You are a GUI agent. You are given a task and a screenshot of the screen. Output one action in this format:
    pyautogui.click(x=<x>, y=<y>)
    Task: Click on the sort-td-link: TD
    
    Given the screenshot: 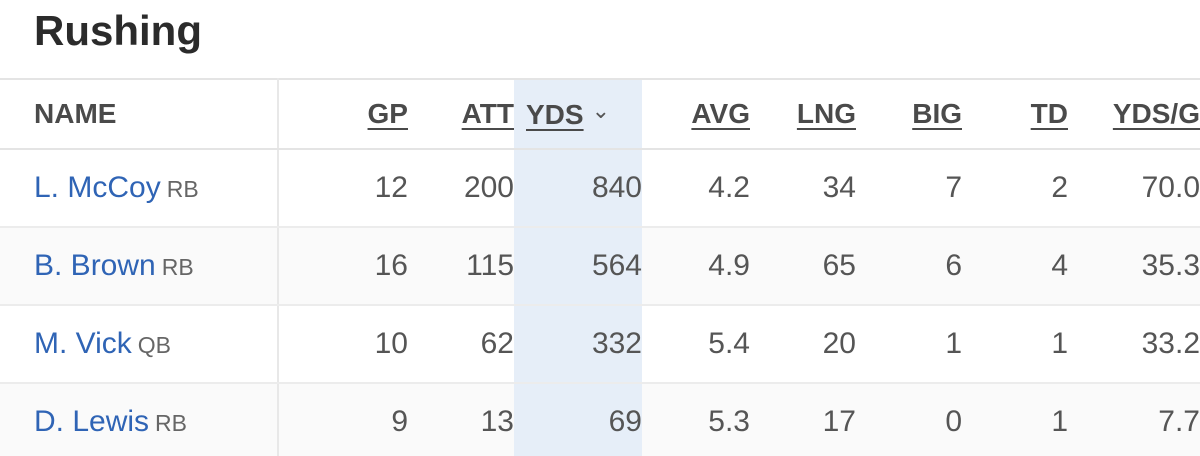 What is the action you would take?
    pyautogui.click(x=1049, y=113)
    